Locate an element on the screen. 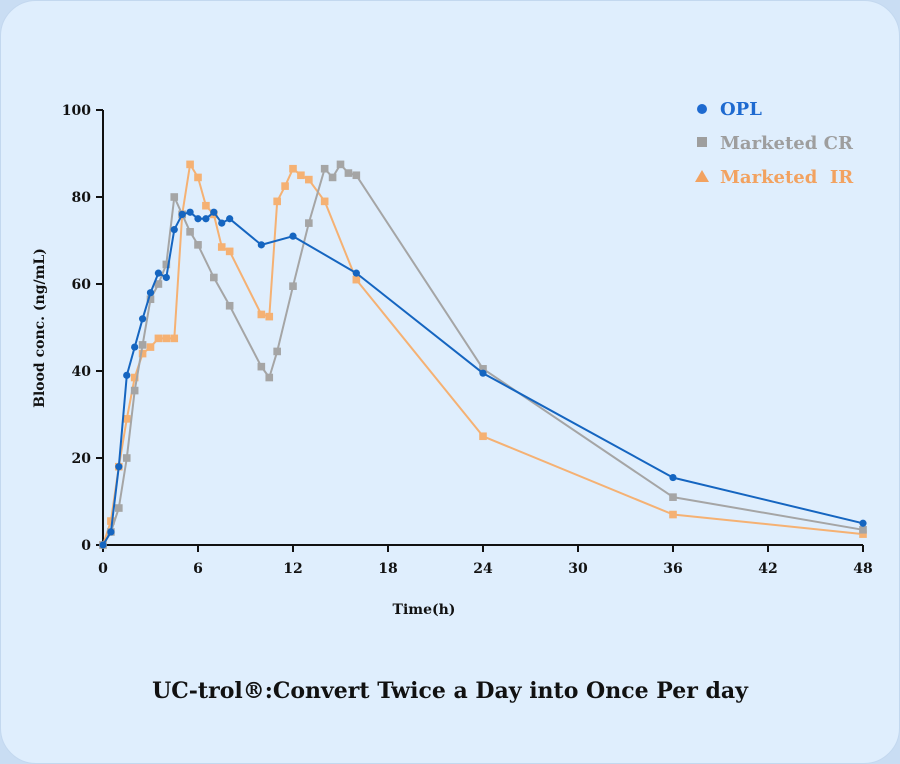 This screenshot has height=764, width=900. x-tick-label: 30 is located at coordinates (578, 569).